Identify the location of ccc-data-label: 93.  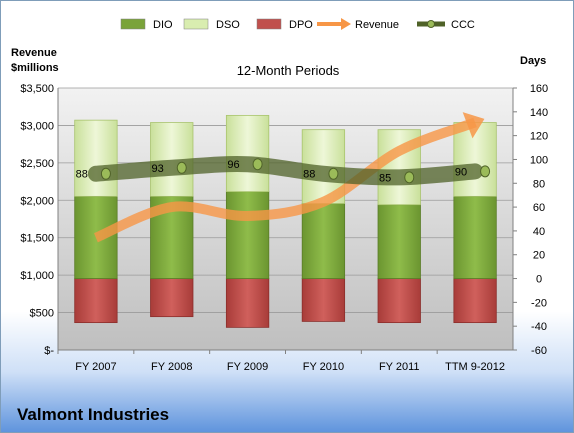
(158, 169).